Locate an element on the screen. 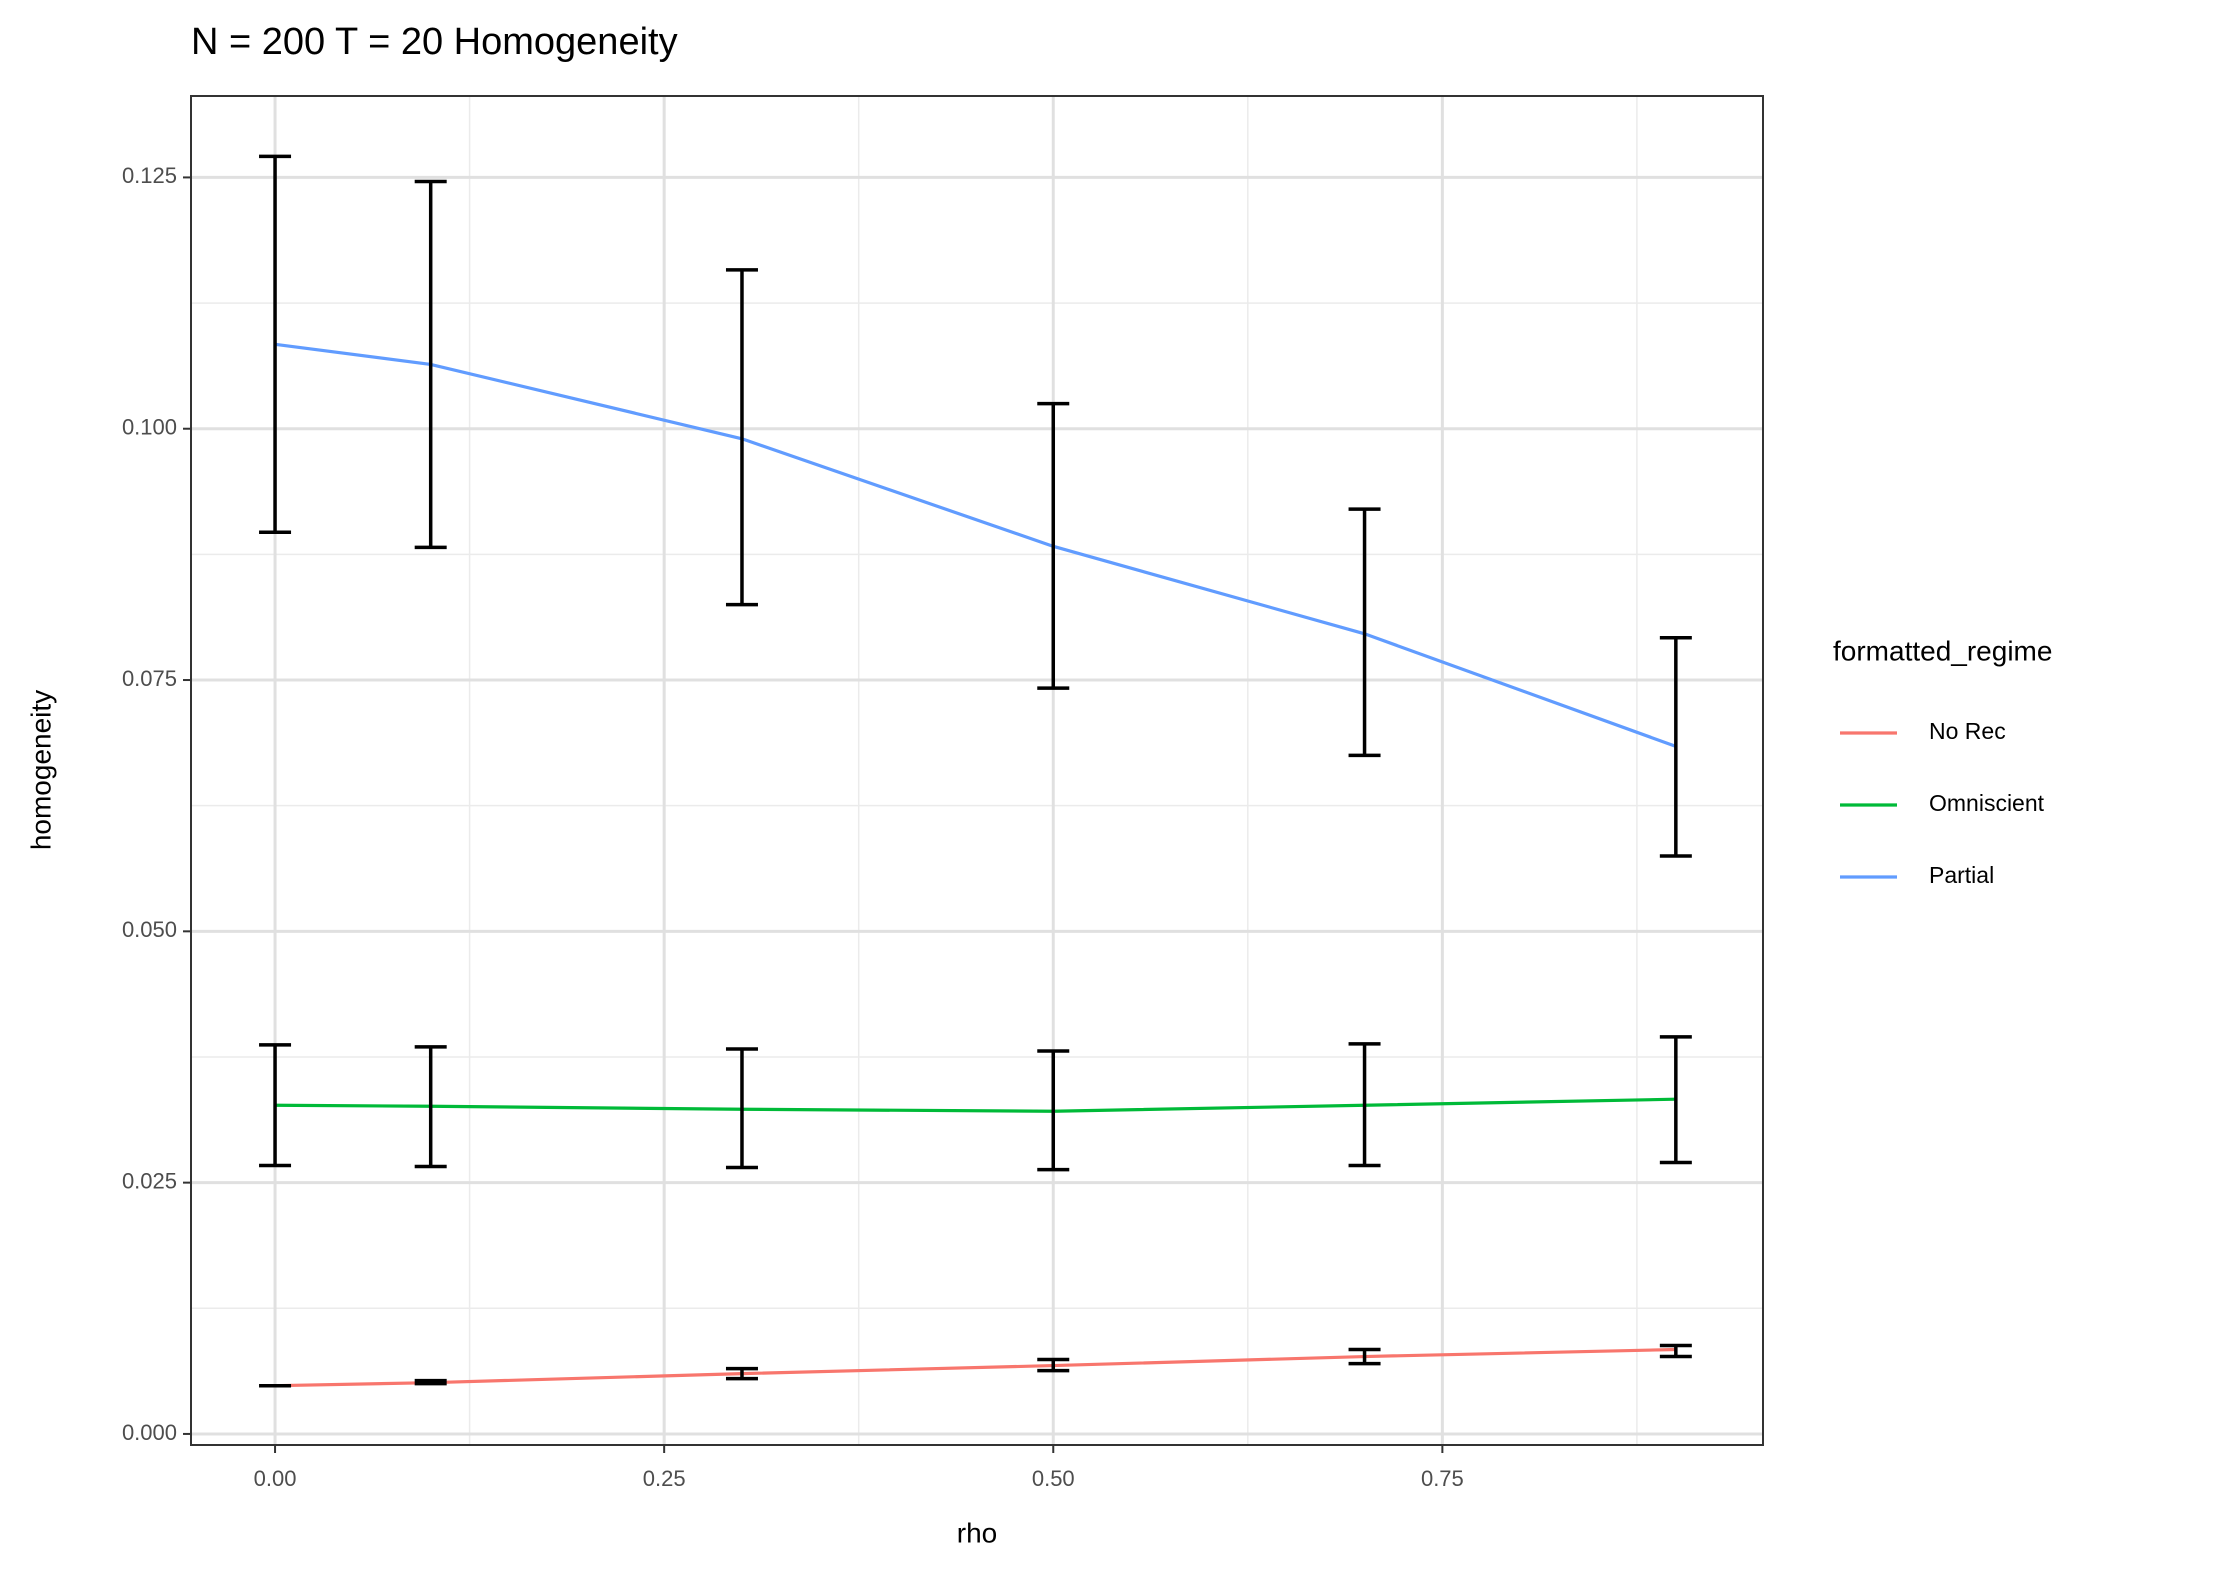  x-axis-title: rho is located at coordinates (977, 1532).